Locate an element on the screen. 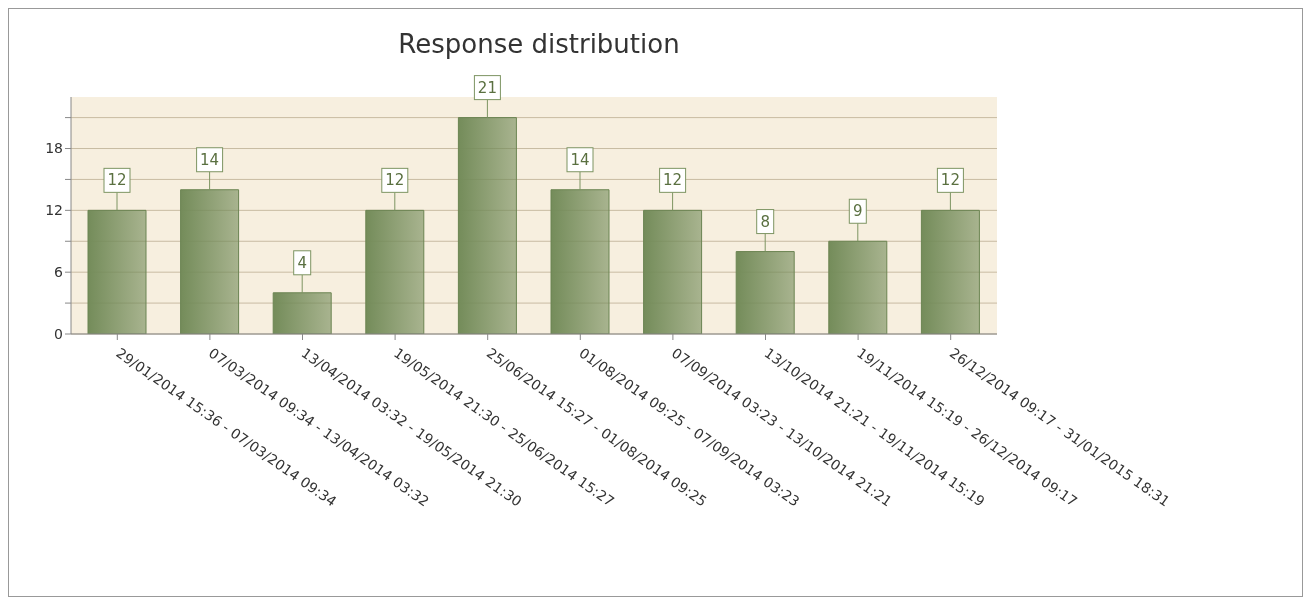 The image size is (1311, 605). data-label: 9 is located at coordinates (858, 211).